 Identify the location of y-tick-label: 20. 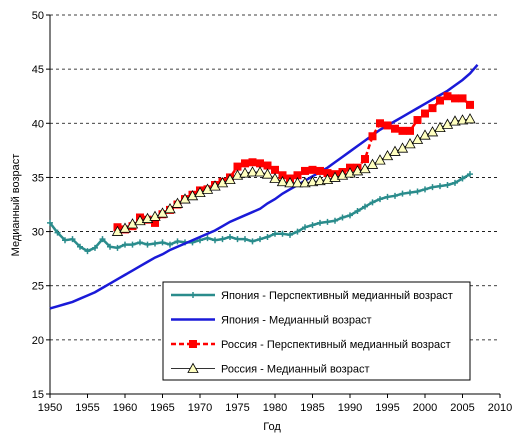
(38, 341).